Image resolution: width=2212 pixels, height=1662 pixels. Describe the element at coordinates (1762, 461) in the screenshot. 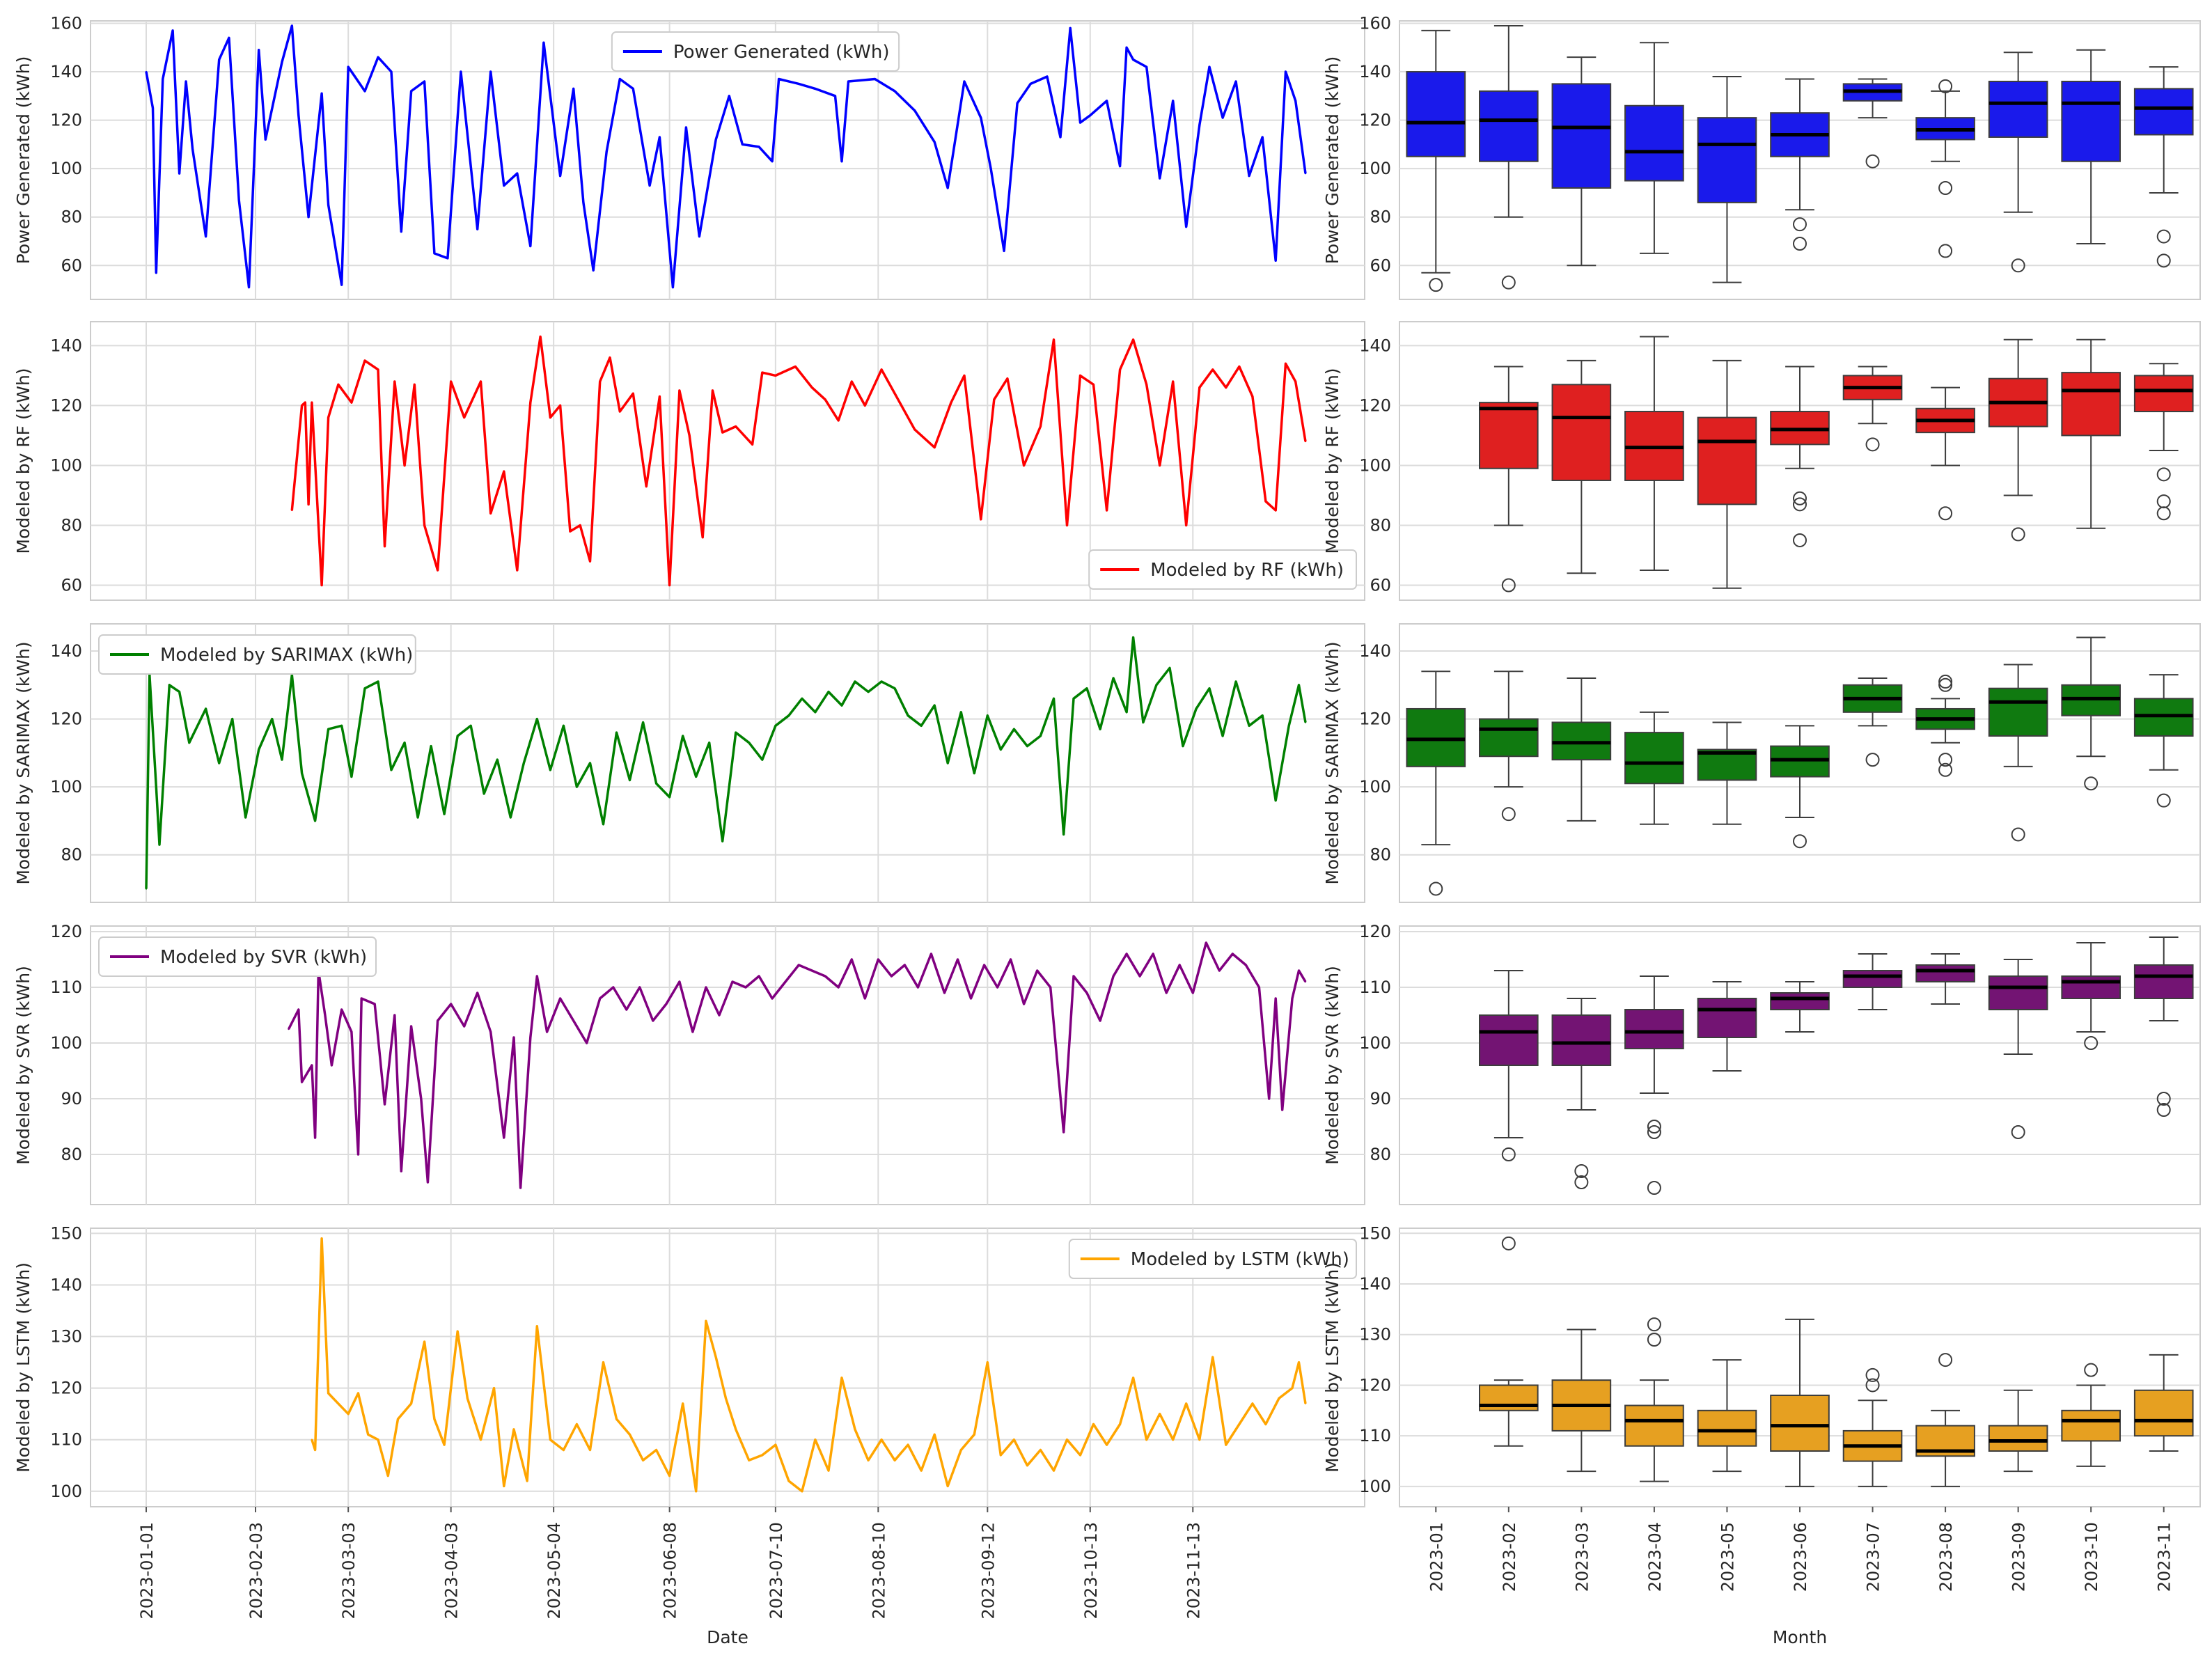

I see `box-chart-2: 60 80 100 120 140 Modeled by RF (kWh)` at that location.